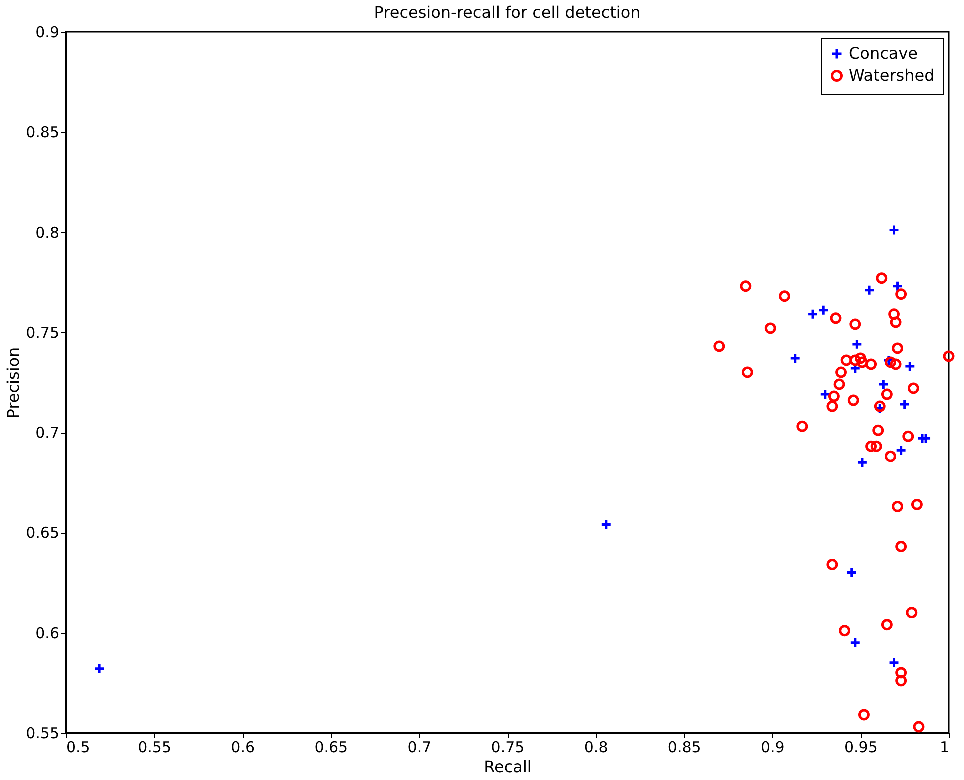 The width and height of the screenshot is (964, 780). What do you see at coordinates (43, 533) in the screenshot?
I see `y-tick-label: 0.65` at bounding box center [43, 533].